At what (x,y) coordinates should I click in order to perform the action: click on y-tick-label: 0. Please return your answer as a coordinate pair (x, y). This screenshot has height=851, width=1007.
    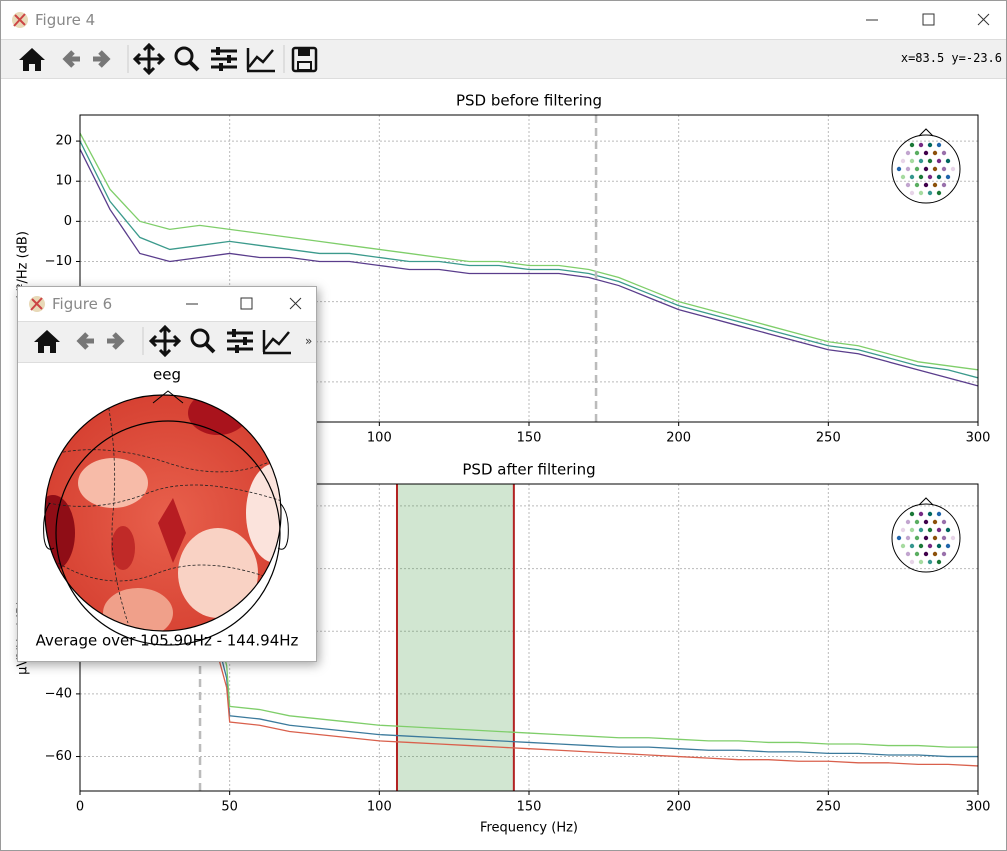
    Looking at the image, I should click on (68, 221).